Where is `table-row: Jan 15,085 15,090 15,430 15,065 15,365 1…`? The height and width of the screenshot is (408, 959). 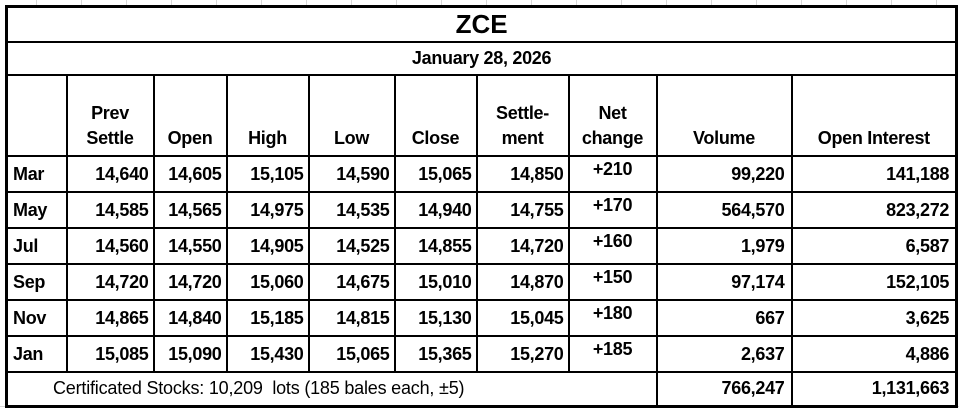
table-row: Jan 15,085 15,090 15,430 15,065 15,365 1… is located at coordinates (481, 354).